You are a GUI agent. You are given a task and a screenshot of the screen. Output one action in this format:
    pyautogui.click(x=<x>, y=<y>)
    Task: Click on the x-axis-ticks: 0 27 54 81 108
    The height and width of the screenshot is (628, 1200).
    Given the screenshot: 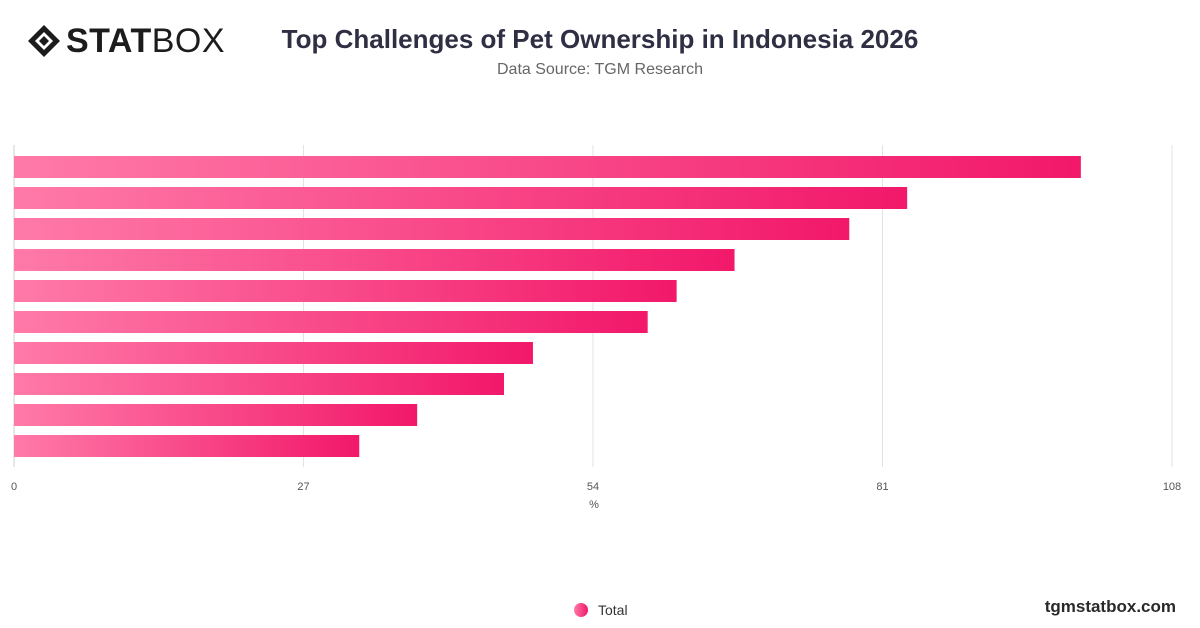 What is the action you would take?
    pyautogui.click(x=596, y=487)
    